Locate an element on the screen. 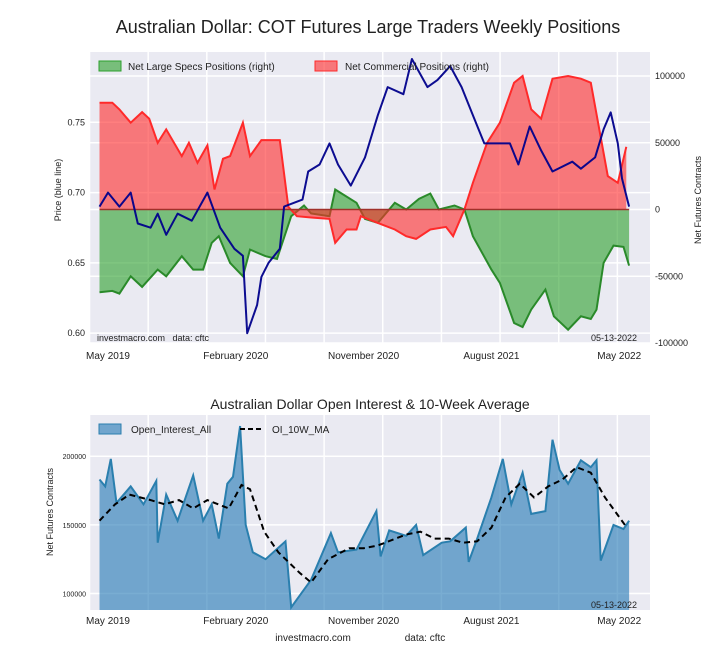 Image resolution: width=720 pixels, height=665 pixels. legend-swatch-specs is located at coordinates (110, 66).